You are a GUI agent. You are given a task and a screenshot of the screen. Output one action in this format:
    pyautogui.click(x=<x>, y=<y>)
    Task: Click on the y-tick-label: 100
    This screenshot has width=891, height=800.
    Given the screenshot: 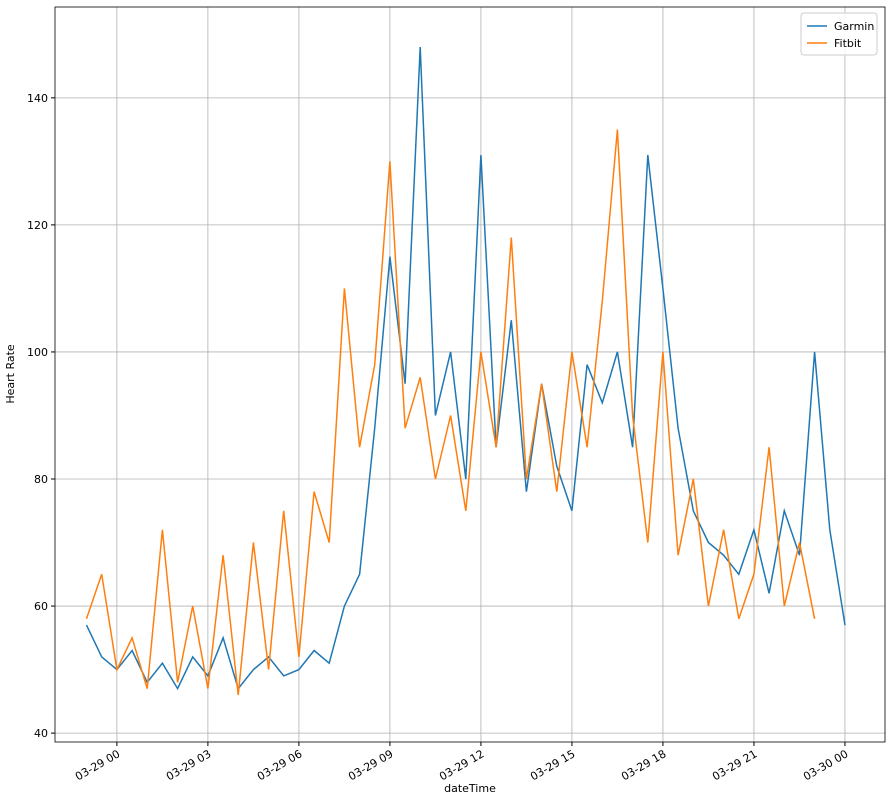 What is the action you would take?
    pyautogui.click(x=37, y=352)
    